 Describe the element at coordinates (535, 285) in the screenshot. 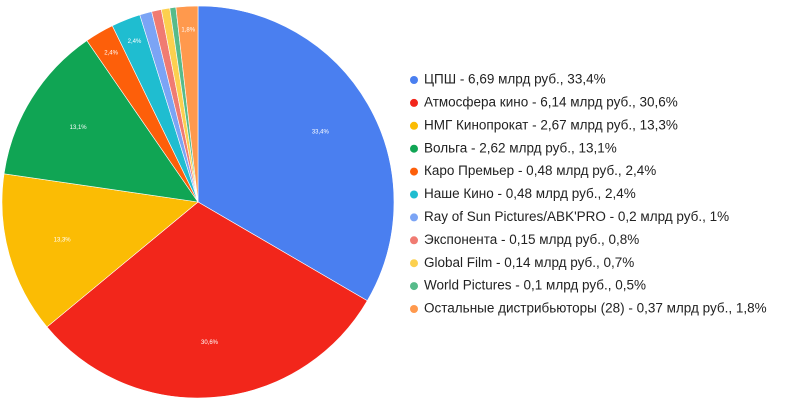

I see `legend-label: World Pictures - 0,1 млрд руб., 0,5%` at that location.